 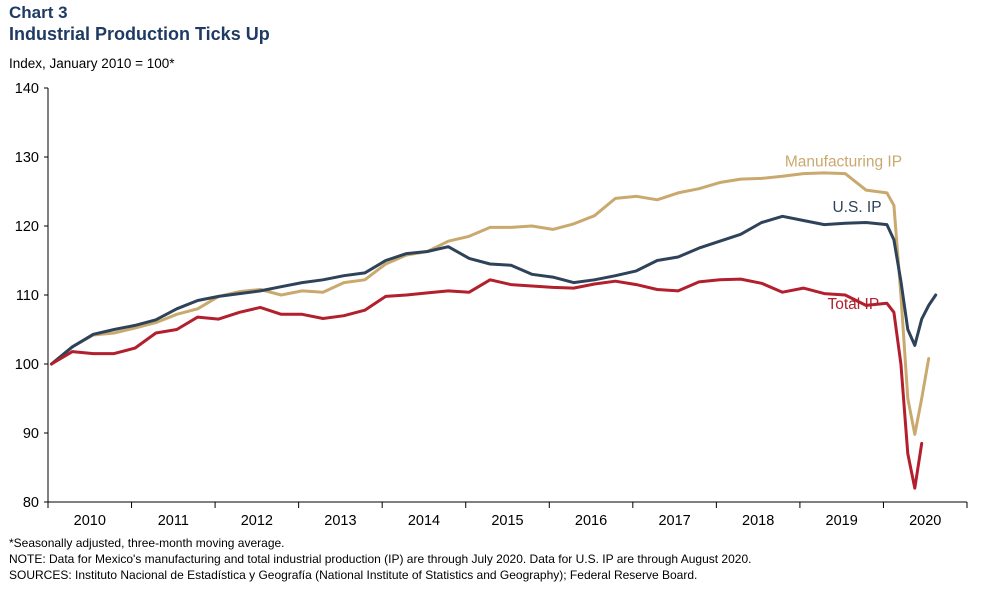 I want to click on y-tick-label: 100, so click(x=27, y=365).